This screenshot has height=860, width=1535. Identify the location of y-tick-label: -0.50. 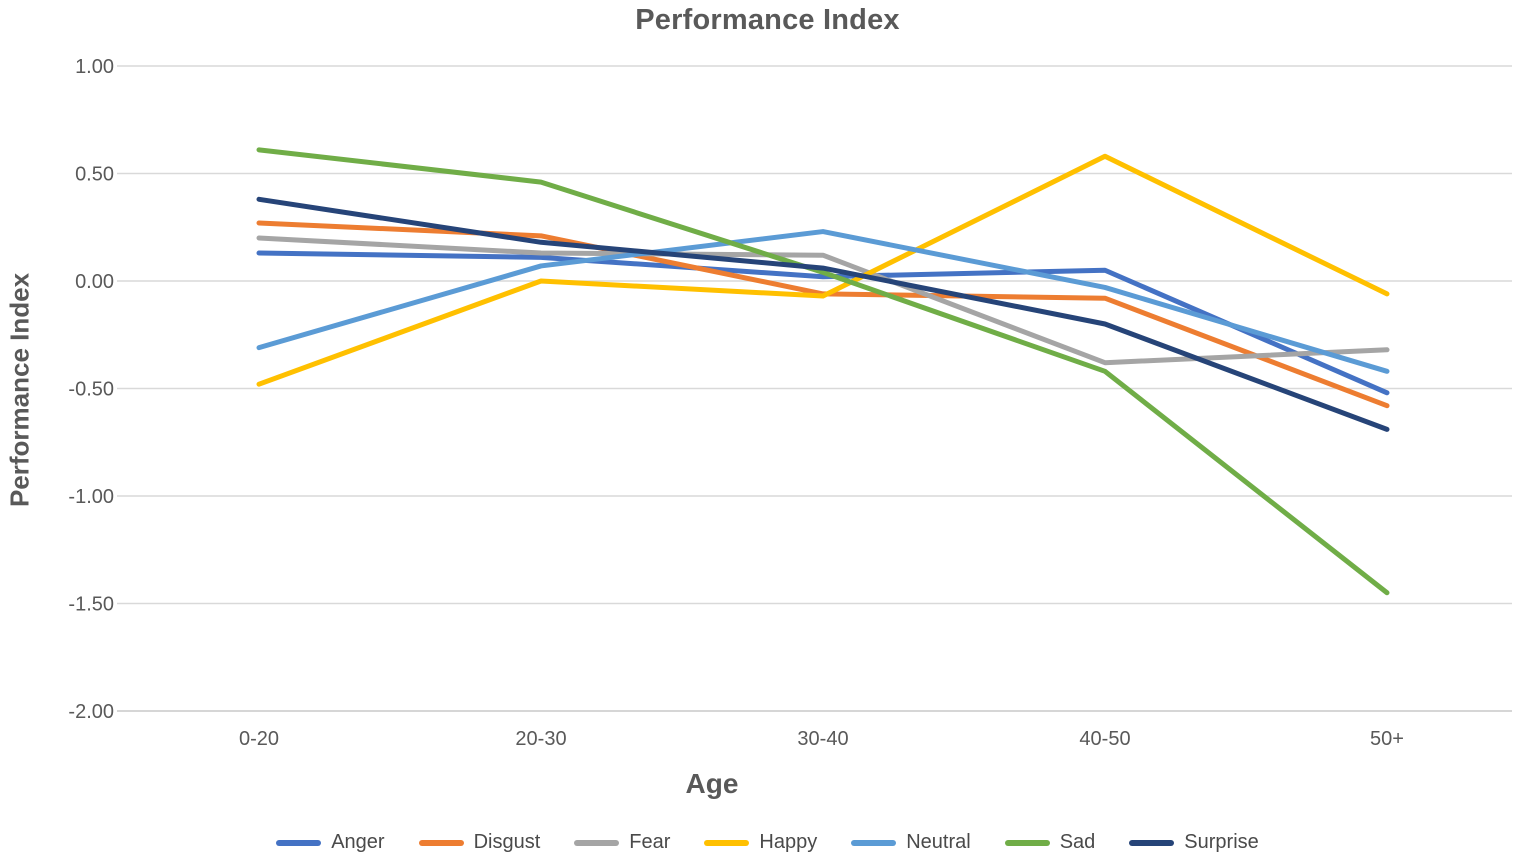
(91, 390).